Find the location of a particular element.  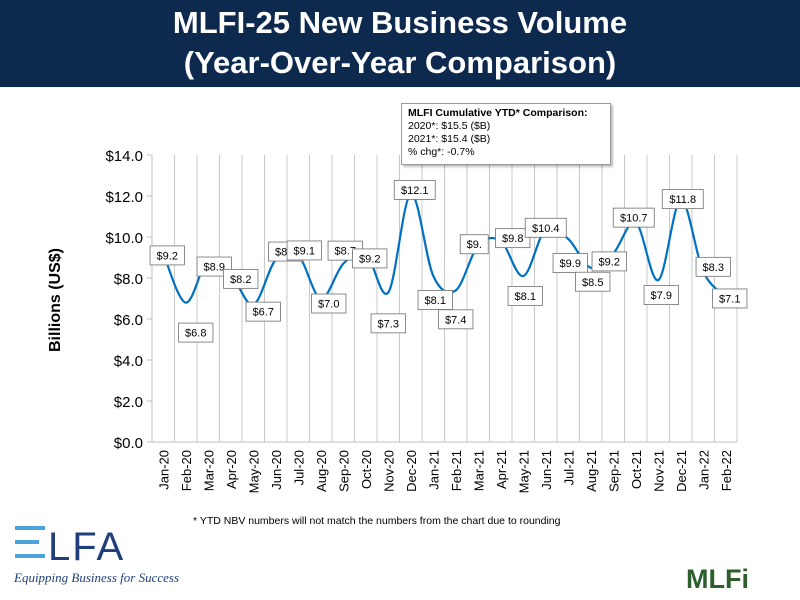

data-label: $9.8 is located at coordinates (513, 238).